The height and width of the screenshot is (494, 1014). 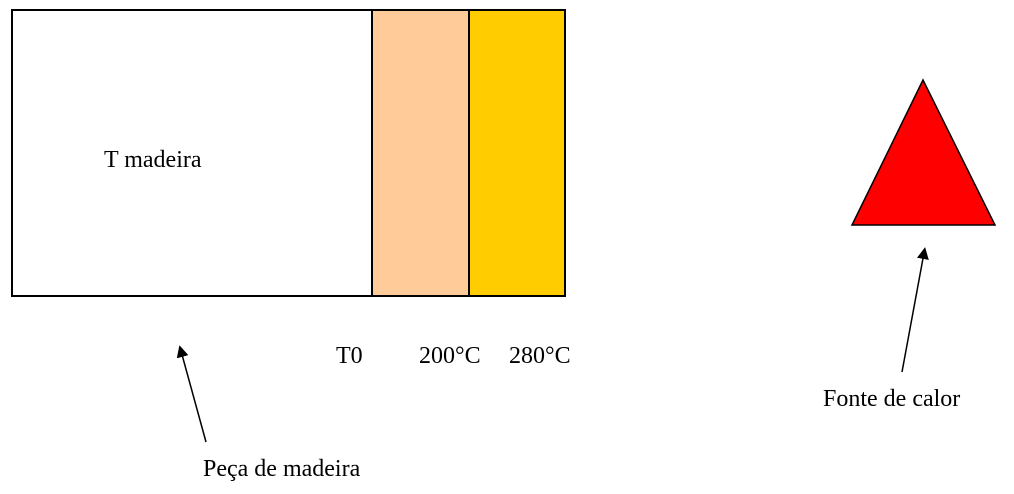 I want to click on heat-source-arrow, so click(x=915, y=310).